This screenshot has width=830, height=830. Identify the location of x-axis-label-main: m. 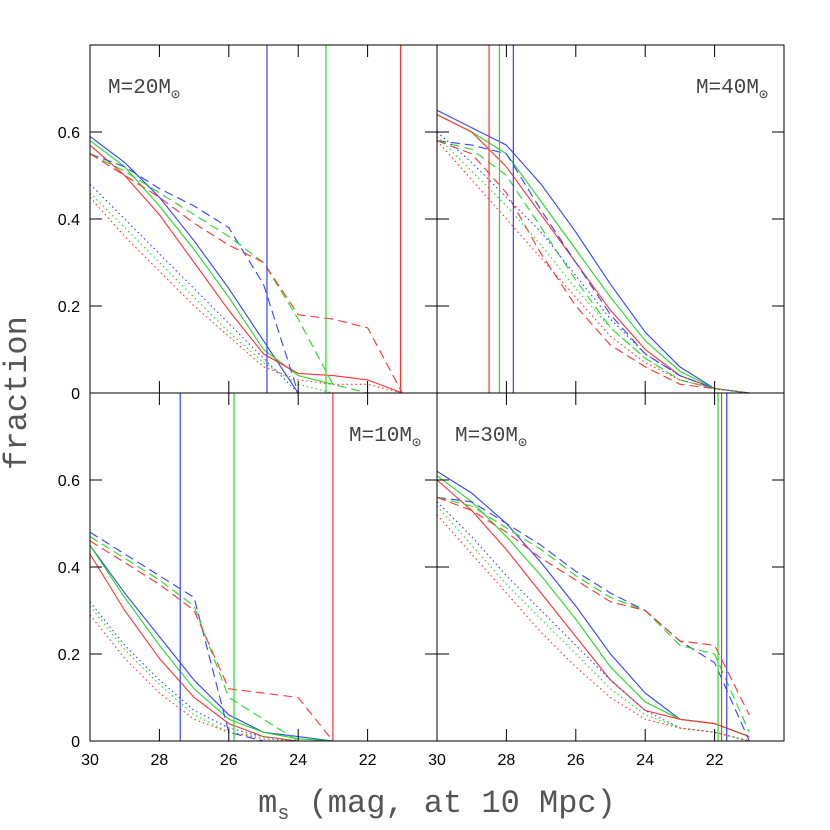
(267, 803).